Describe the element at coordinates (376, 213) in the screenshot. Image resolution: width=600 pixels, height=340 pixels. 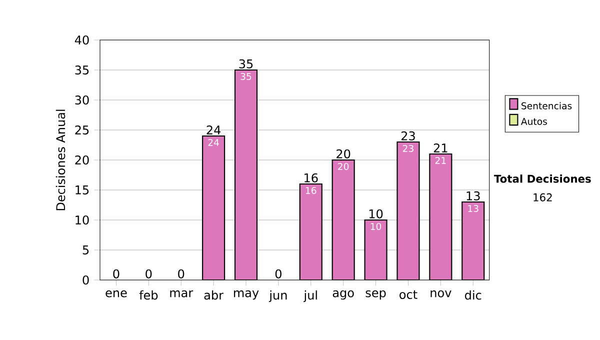
I see `total-label: 10` at that location.